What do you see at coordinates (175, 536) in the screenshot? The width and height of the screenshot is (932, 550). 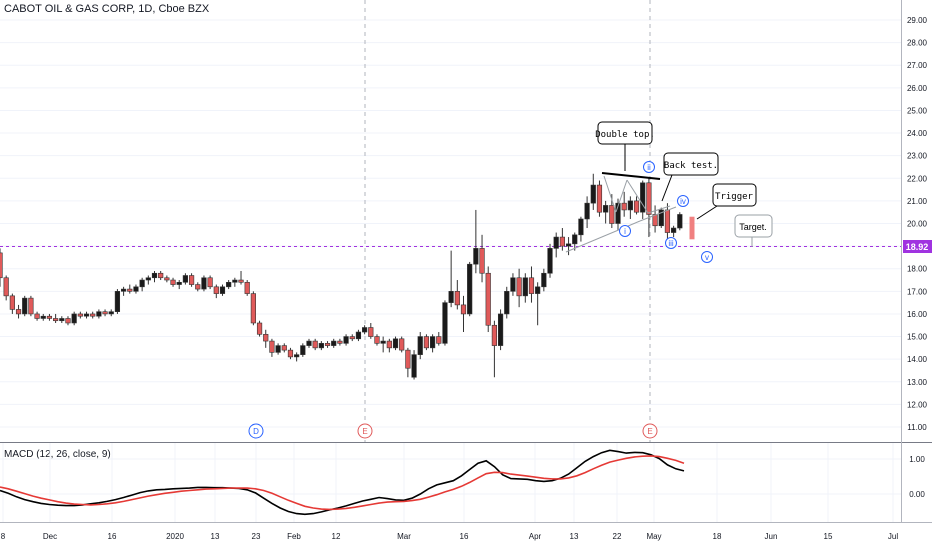 I see `time-tick-label: 2020` at bounding box center [175, 536].